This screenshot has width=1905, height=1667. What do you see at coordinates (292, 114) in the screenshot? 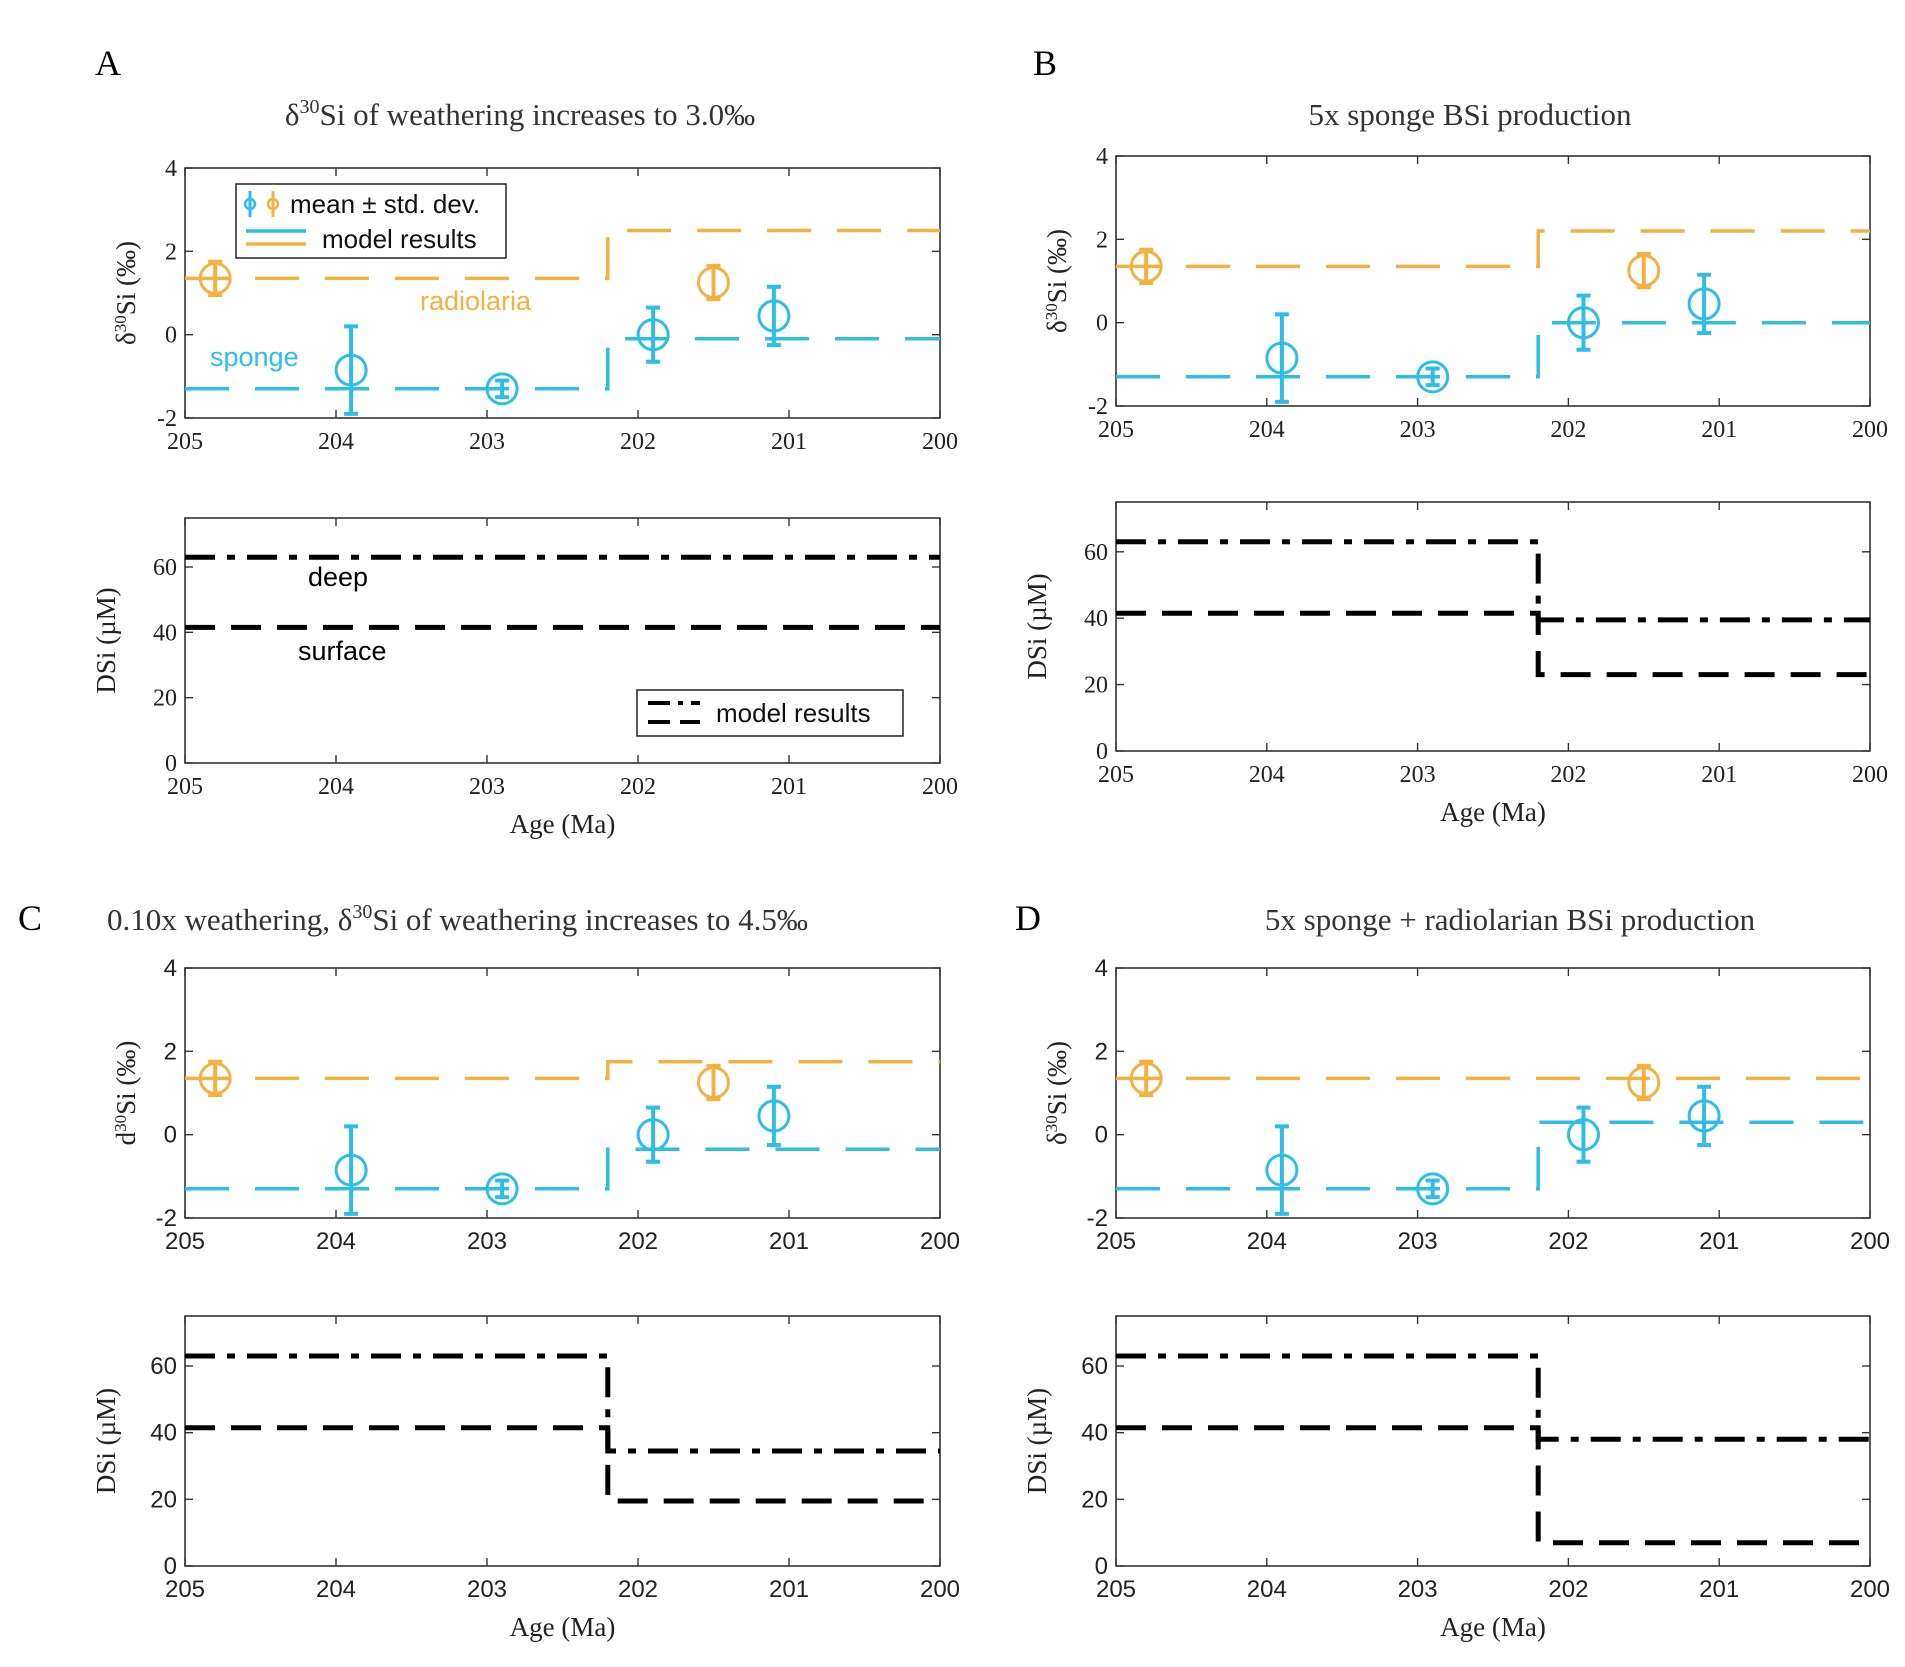
I see `panel-title-part: δ` at bounding box center [292, 114].